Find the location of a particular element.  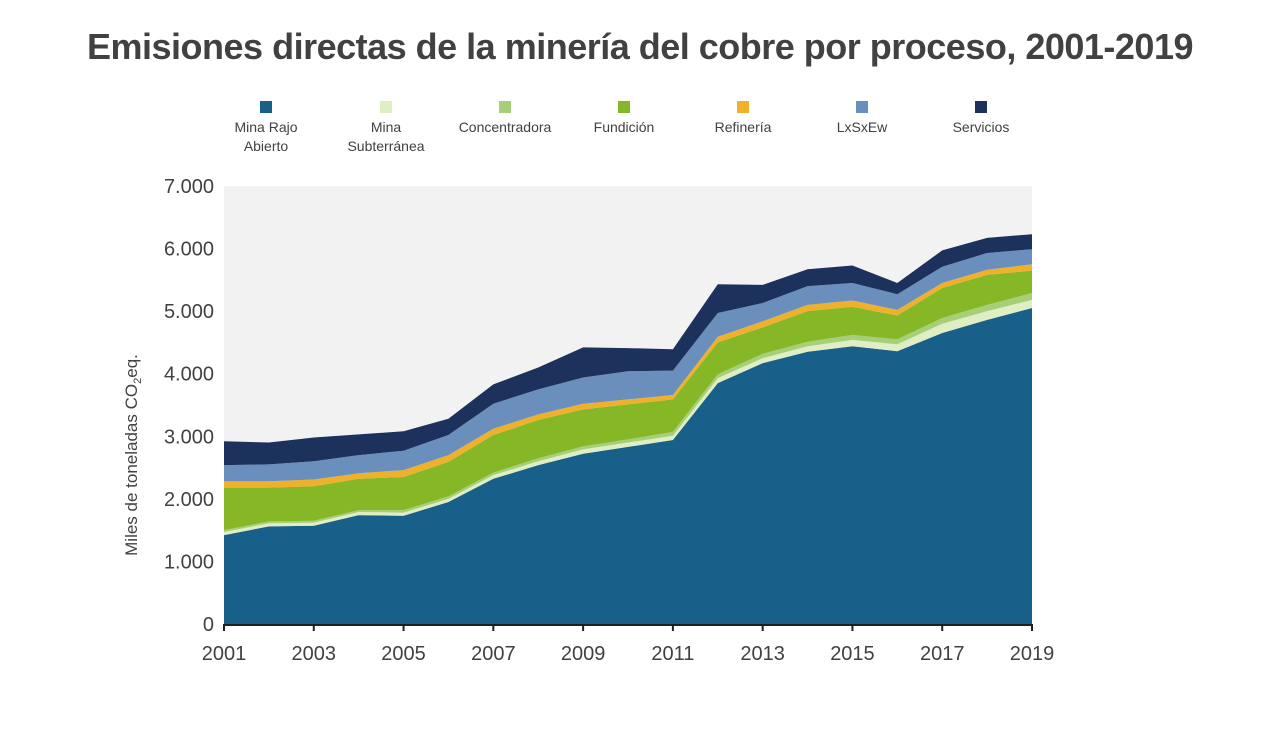

legend-item: Concentradora is located at coordinates (505, 118).